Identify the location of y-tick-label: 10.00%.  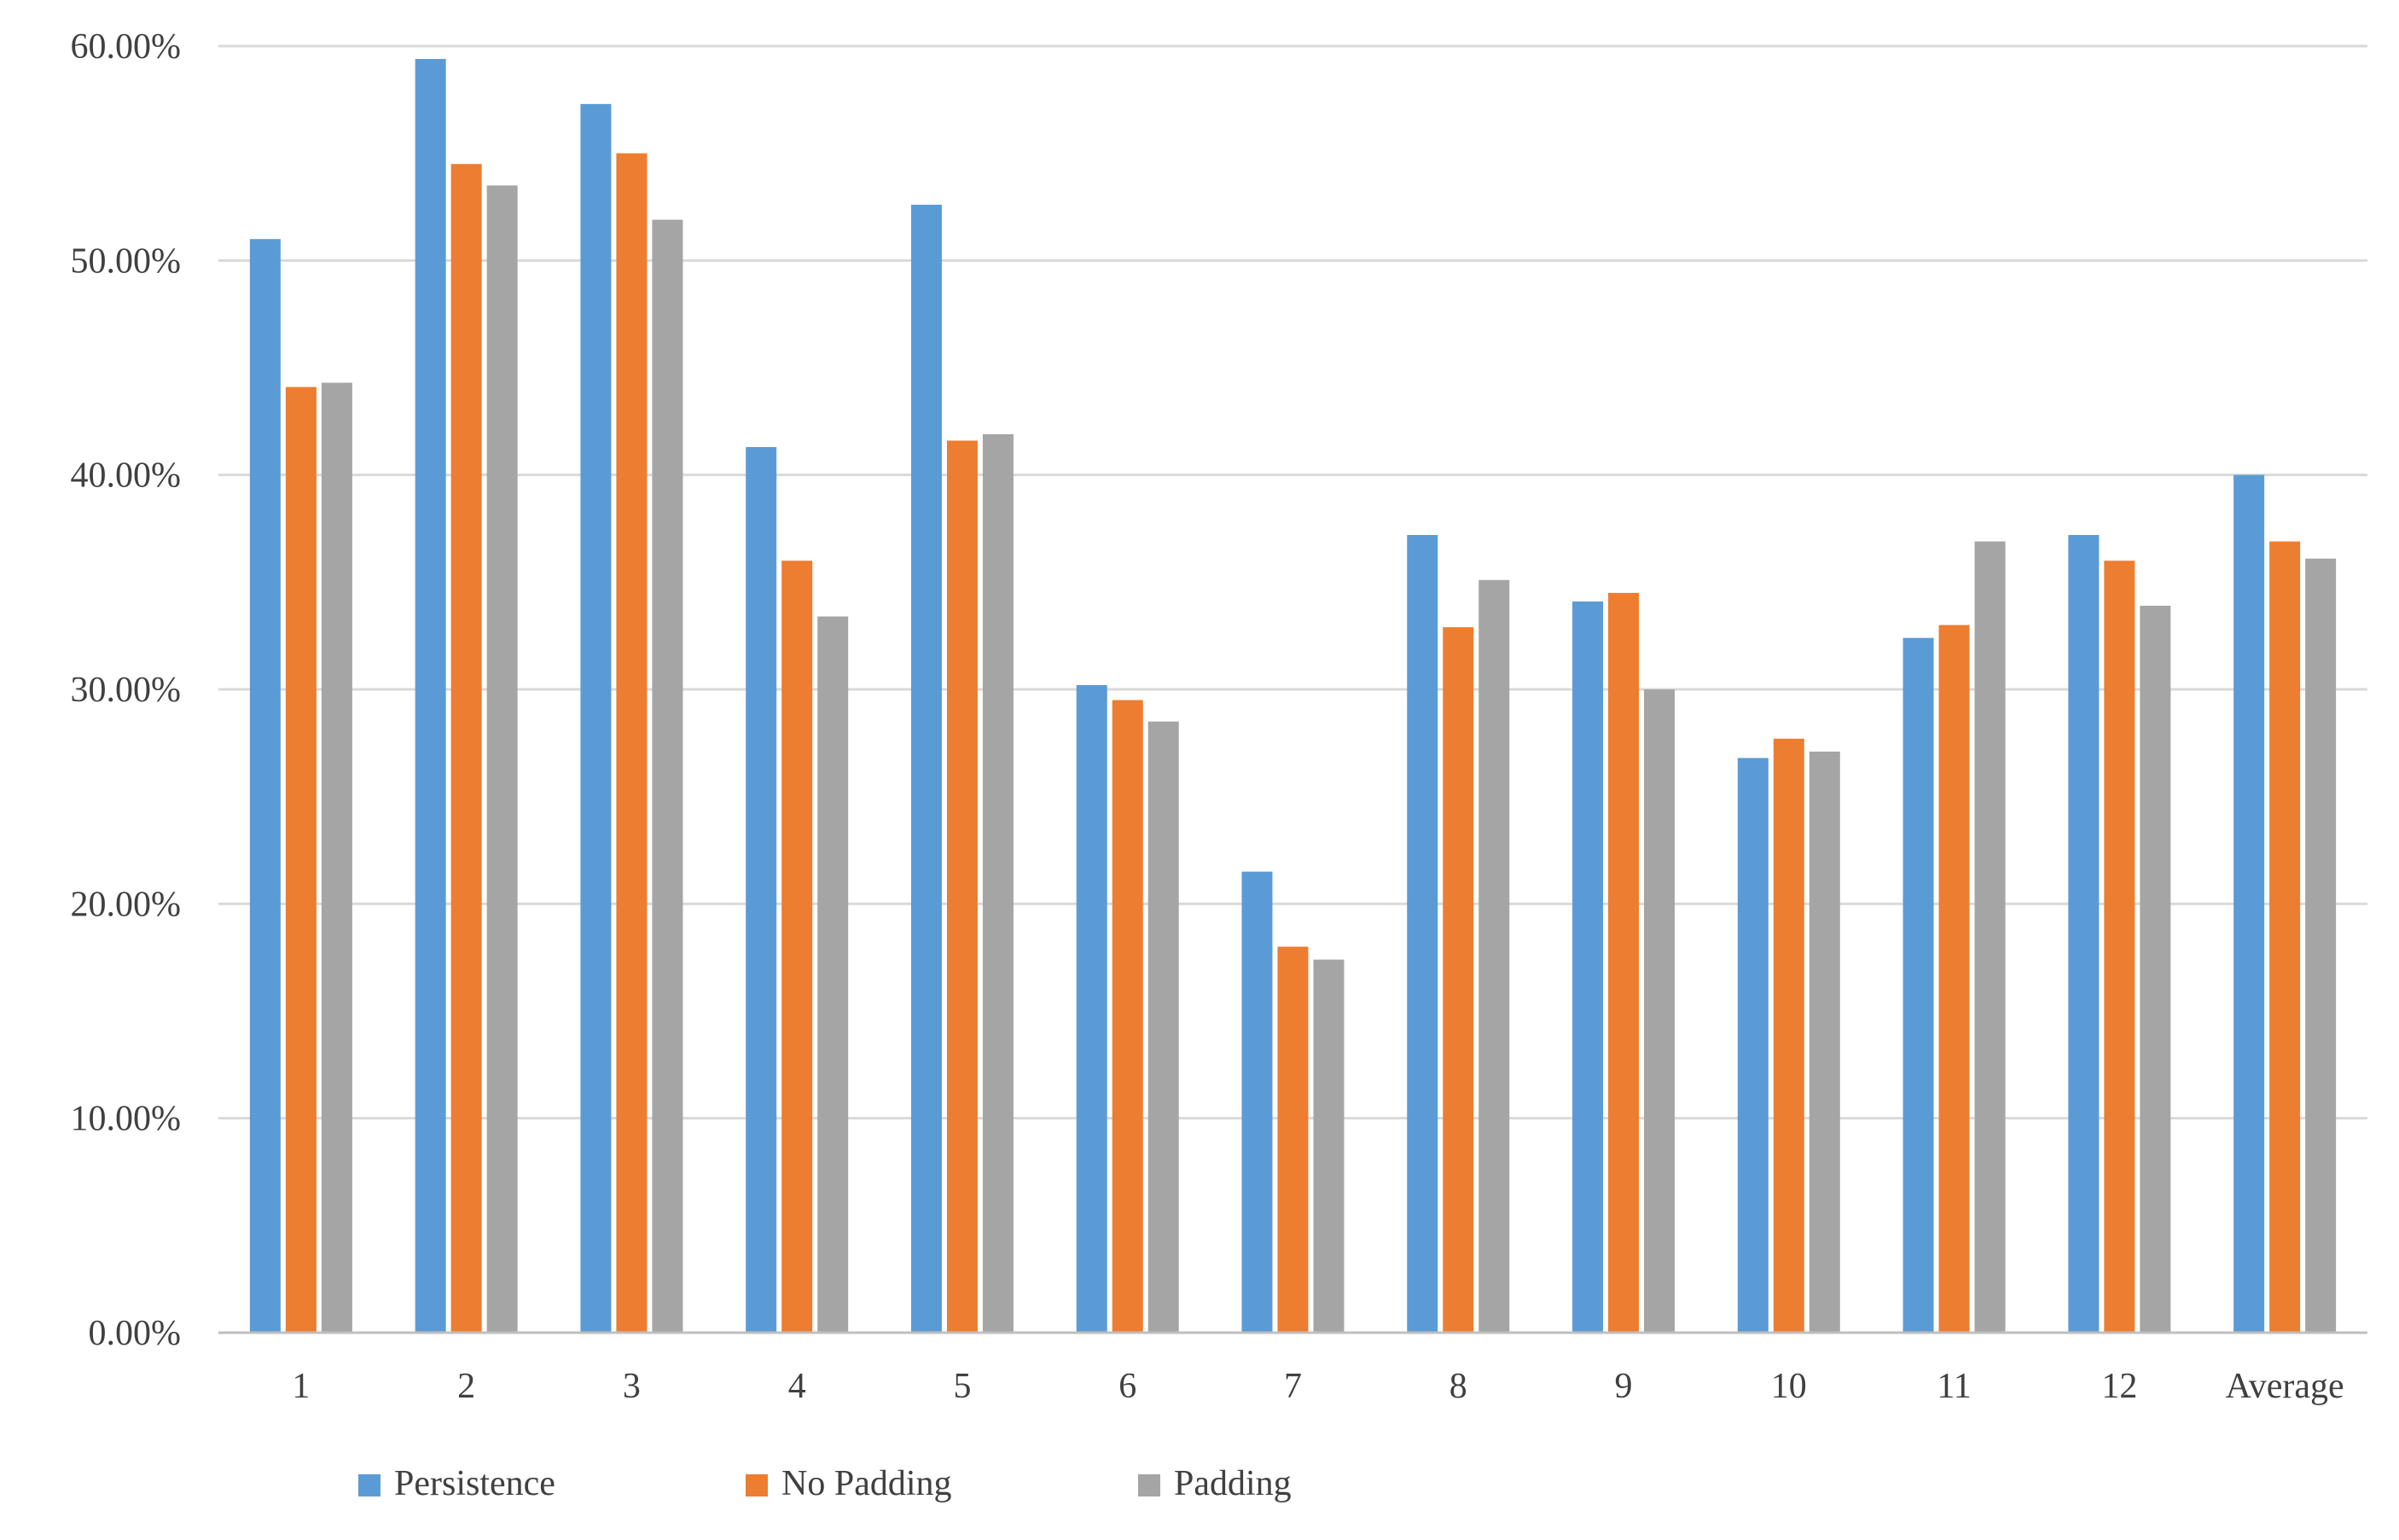
(126, 1119).